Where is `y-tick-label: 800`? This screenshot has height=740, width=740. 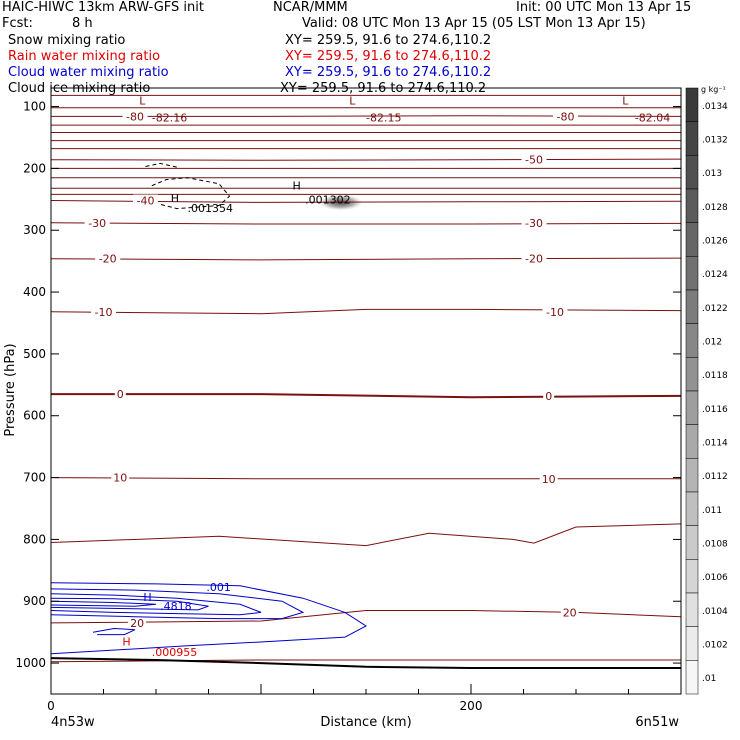
y-tick-label: 800 is located at coordinates (34, 539).